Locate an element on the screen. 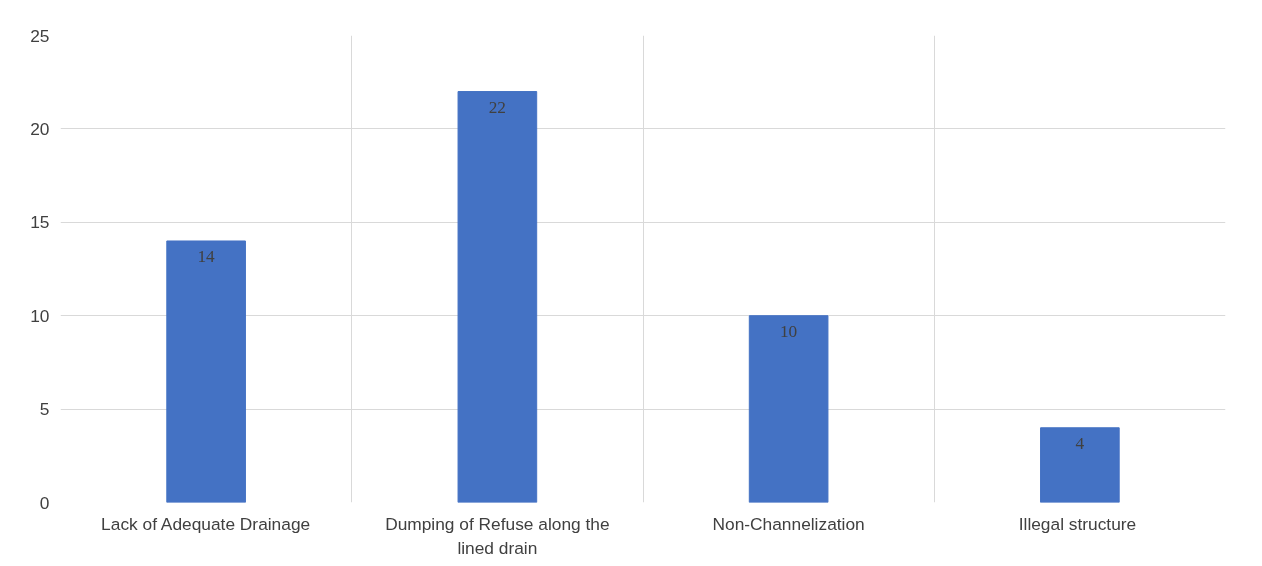 The height and width of the screenshot is (566, 1262). y-tick-label: 5 is located at coordinates (44, 409).